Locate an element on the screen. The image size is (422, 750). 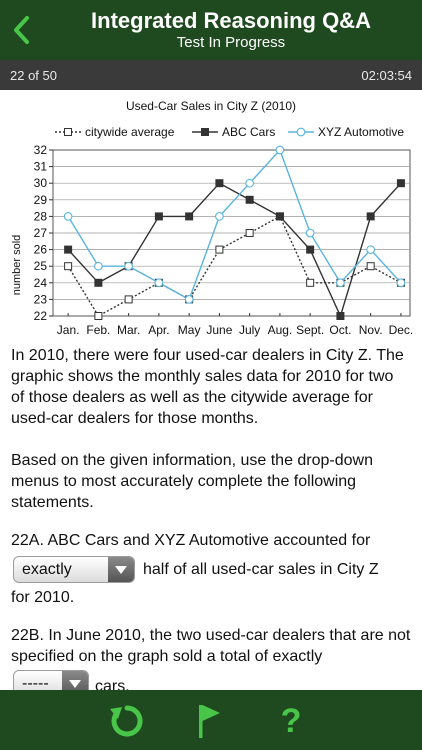
q22a-dropdown: exactly is located at coordinates (74, 569).